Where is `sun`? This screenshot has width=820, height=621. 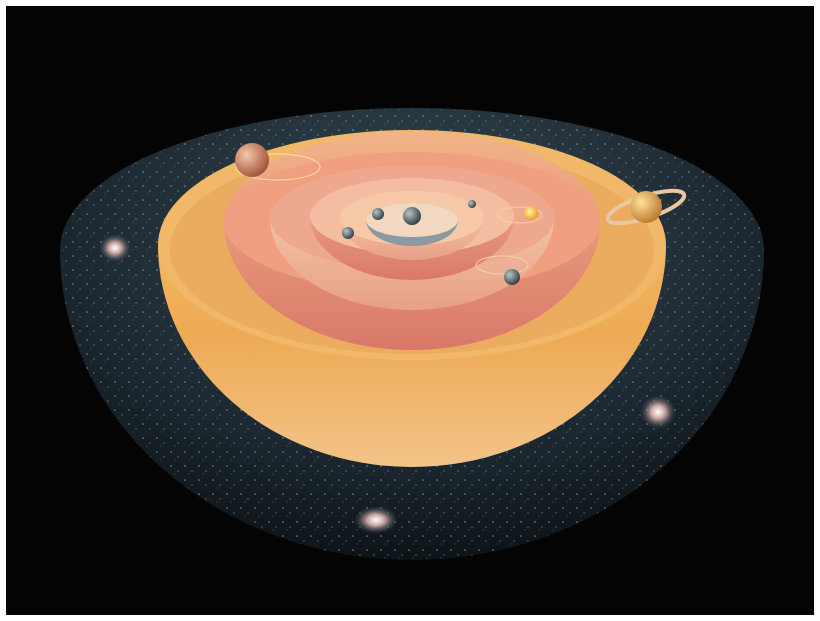
sun is located at coordinates (531, 213).